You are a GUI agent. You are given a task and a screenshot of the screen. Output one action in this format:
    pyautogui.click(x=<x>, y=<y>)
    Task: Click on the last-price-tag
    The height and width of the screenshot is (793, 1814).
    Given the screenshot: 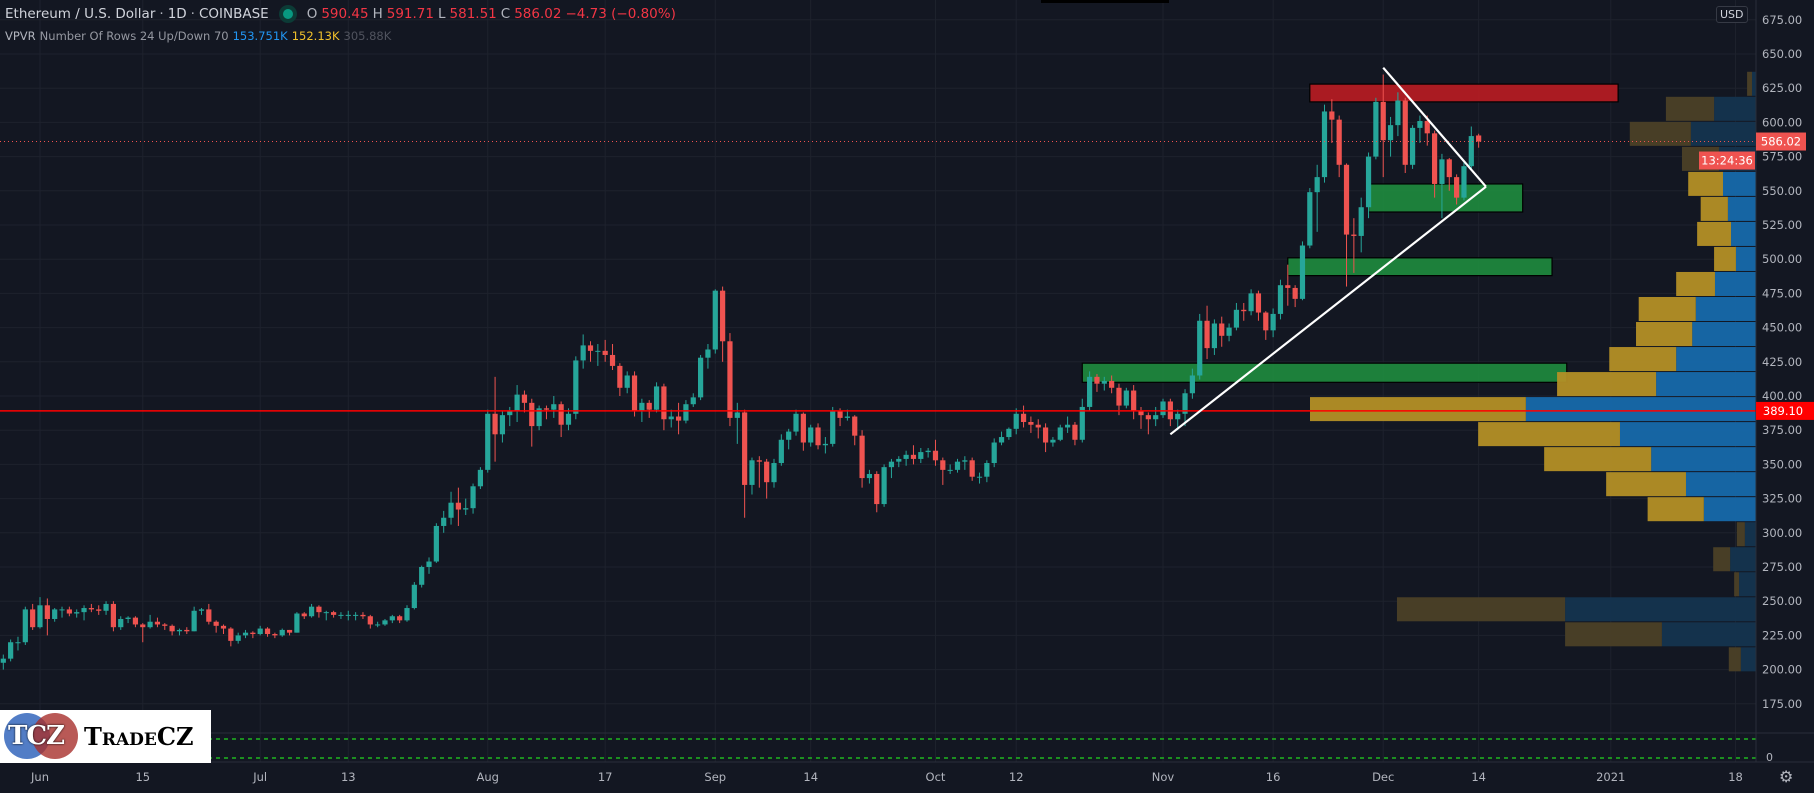 What is the action you would take?
    pyautogui.click(x=1781, y=141)
    